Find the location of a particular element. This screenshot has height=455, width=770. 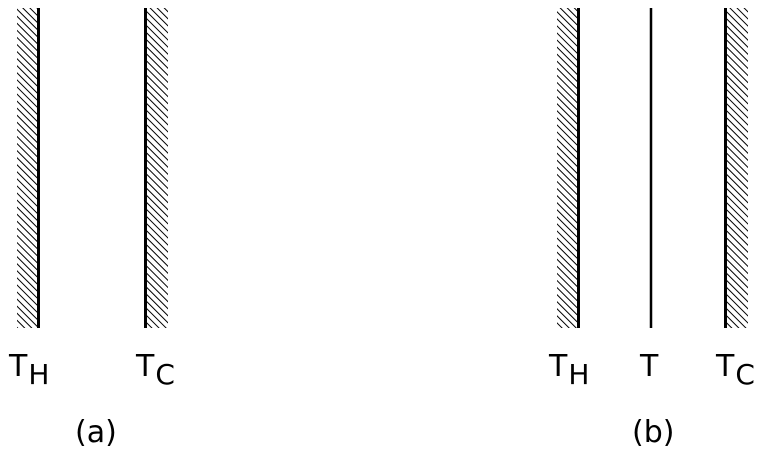

caption-a: (a) is located at coordinates (96, 432).